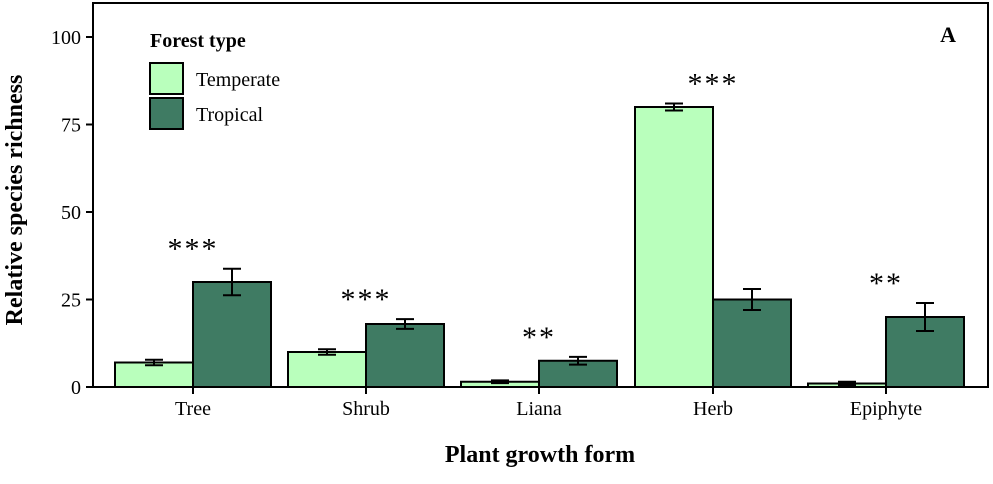 This screenshot has height=484, width=993. I want to click on x-tick-label-epiphyte: Epiphyte, so click(886, 409).